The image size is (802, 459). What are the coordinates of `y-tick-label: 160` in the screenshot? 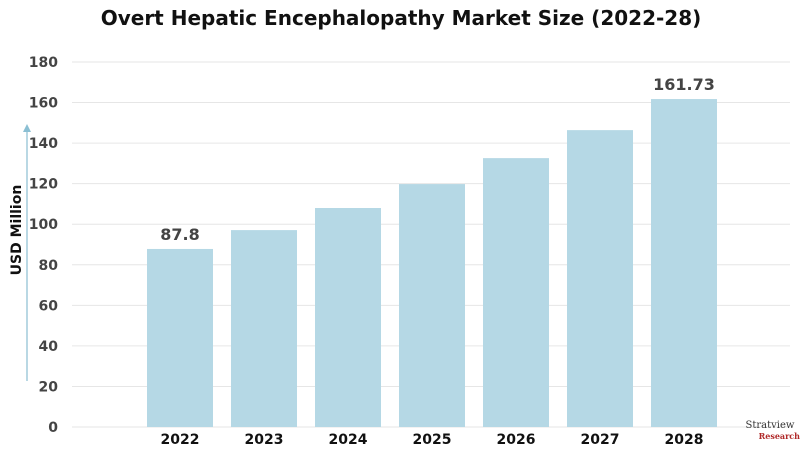 It's located at (43, 104).